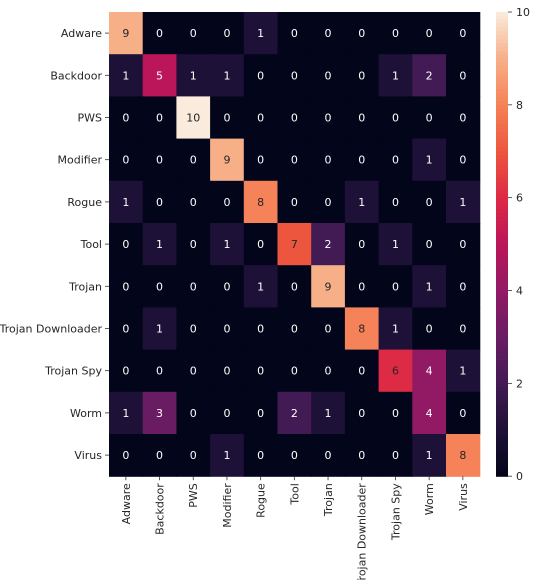  I want to click on colorbar-tick-label: 10, so click(523, 12).